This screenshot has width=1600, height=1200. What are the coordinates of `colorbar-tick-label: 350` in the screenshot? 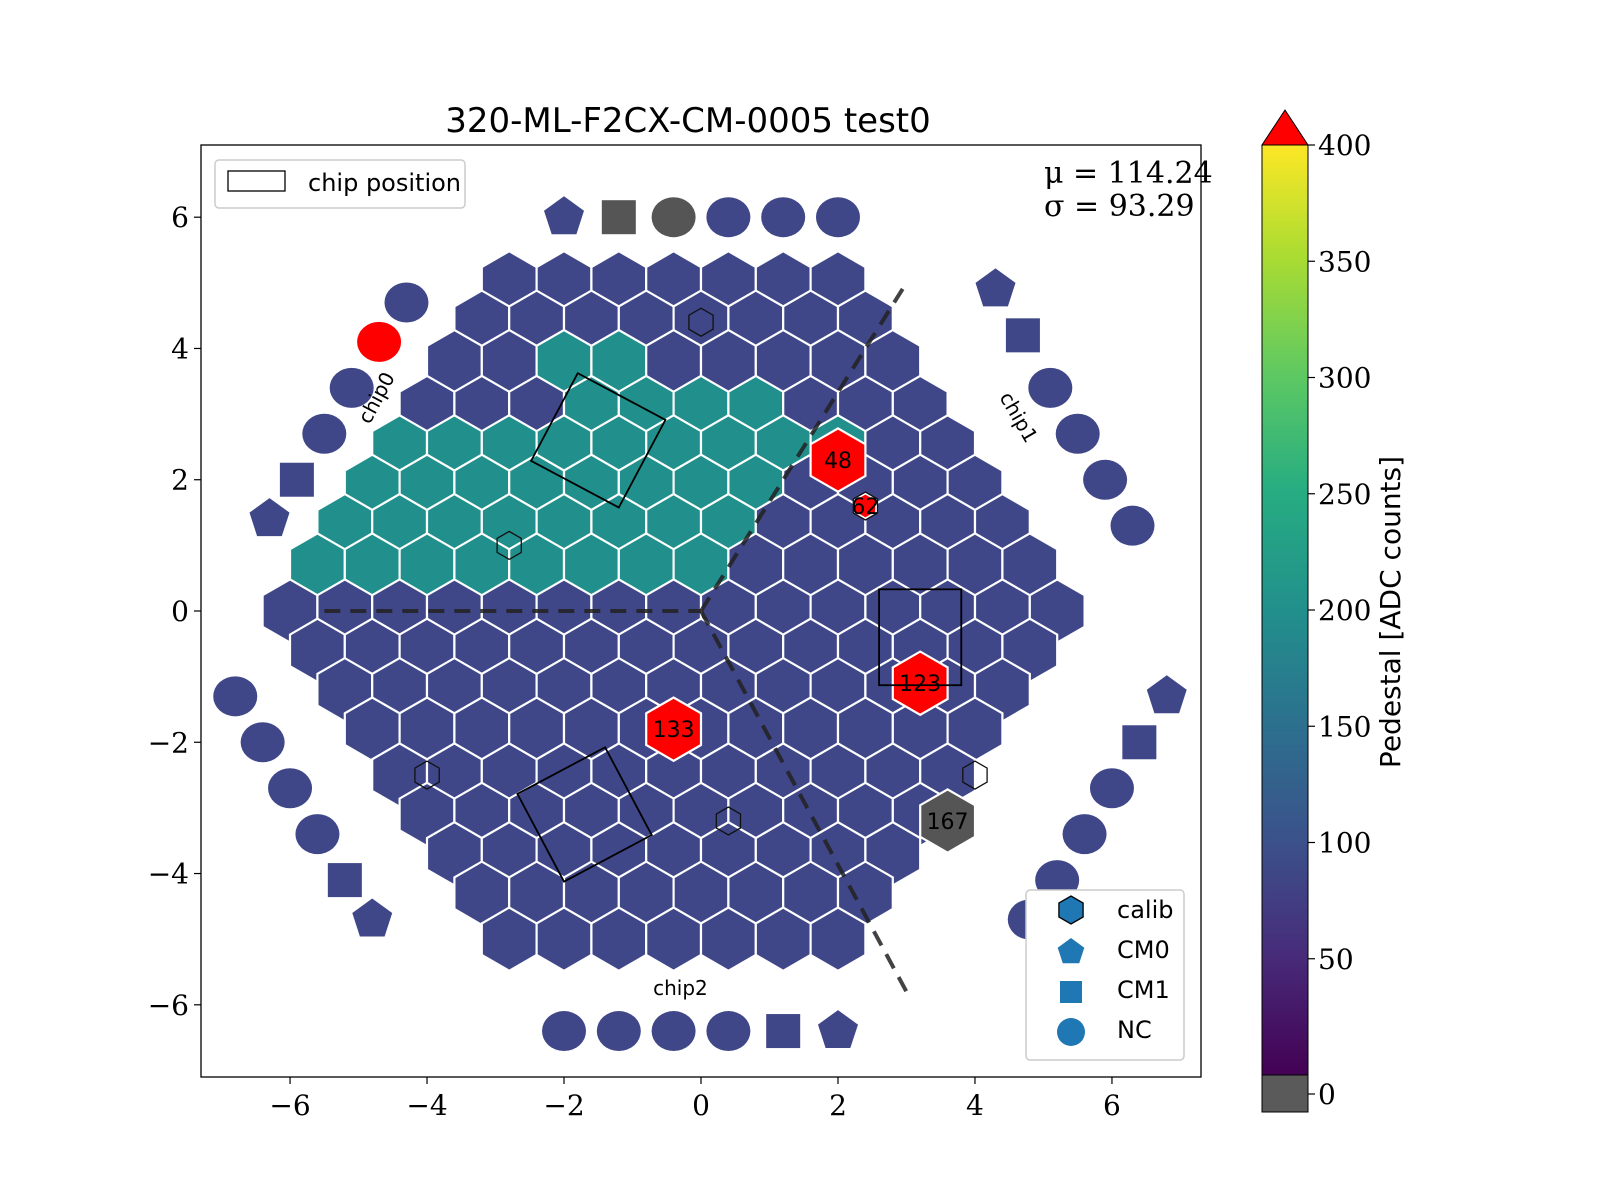 It's located at (1344, 261).